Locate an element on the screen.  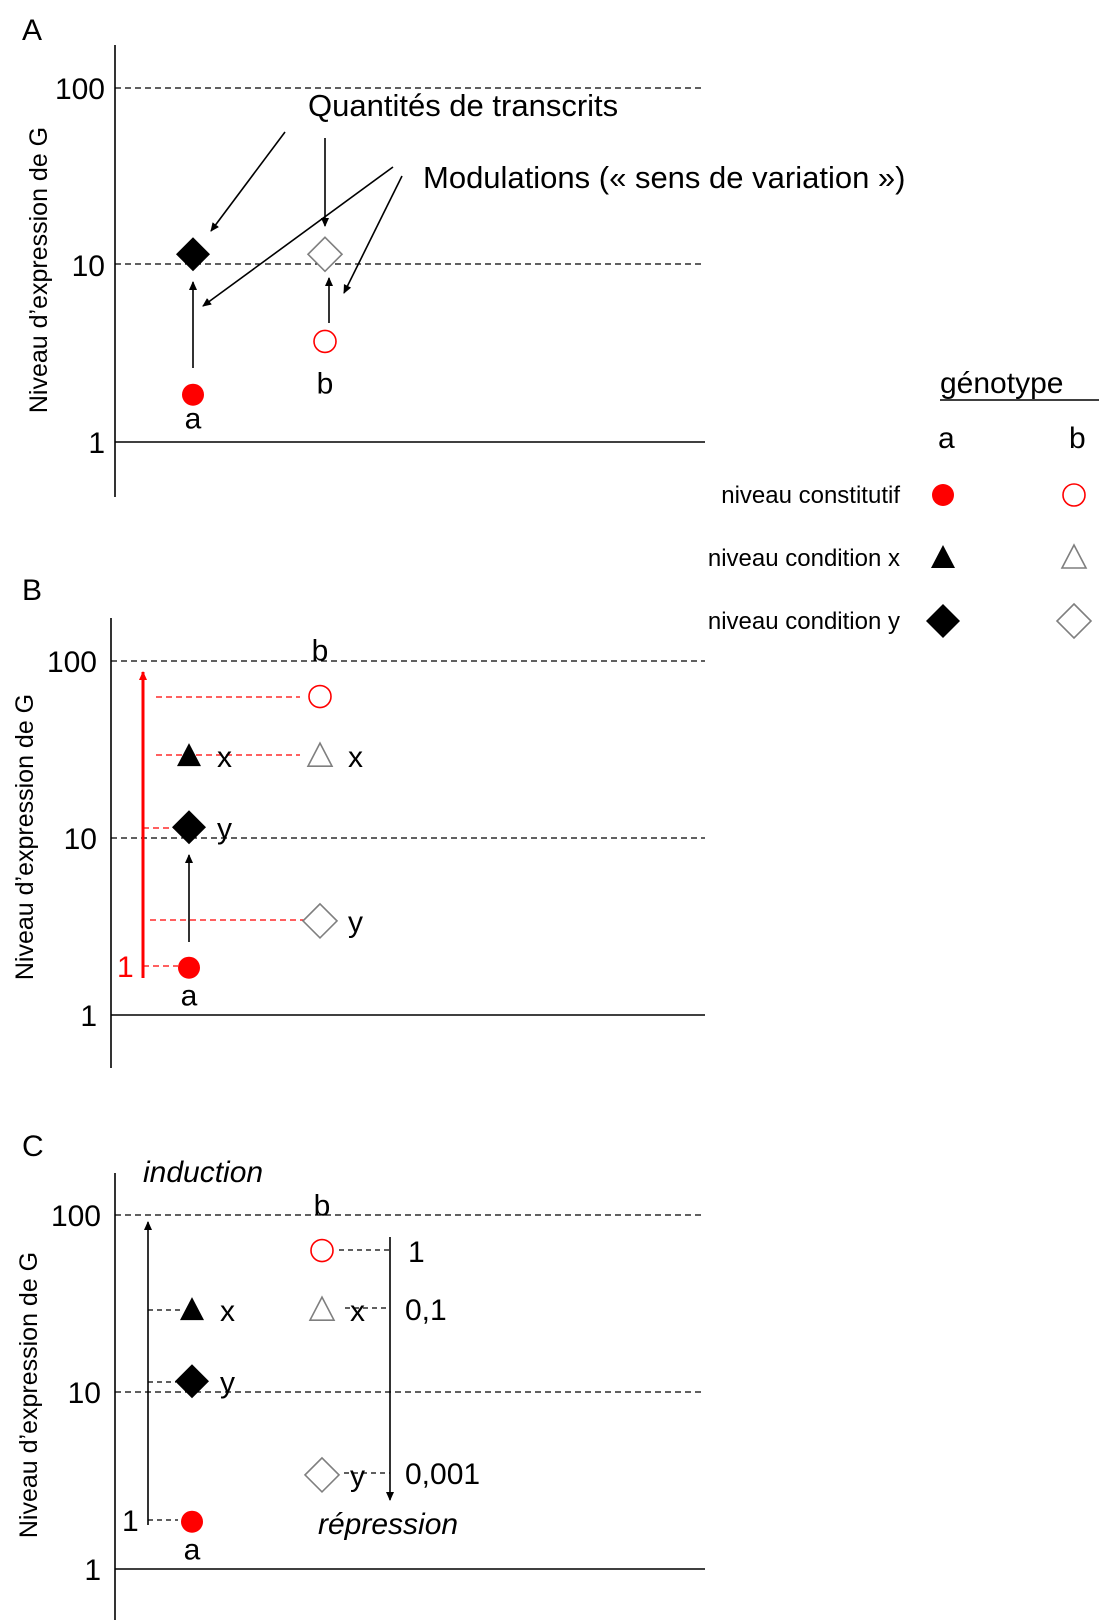
panel-a-modulations-label: Modulations (« sens de variation ») is located at coordinates (664, 177).